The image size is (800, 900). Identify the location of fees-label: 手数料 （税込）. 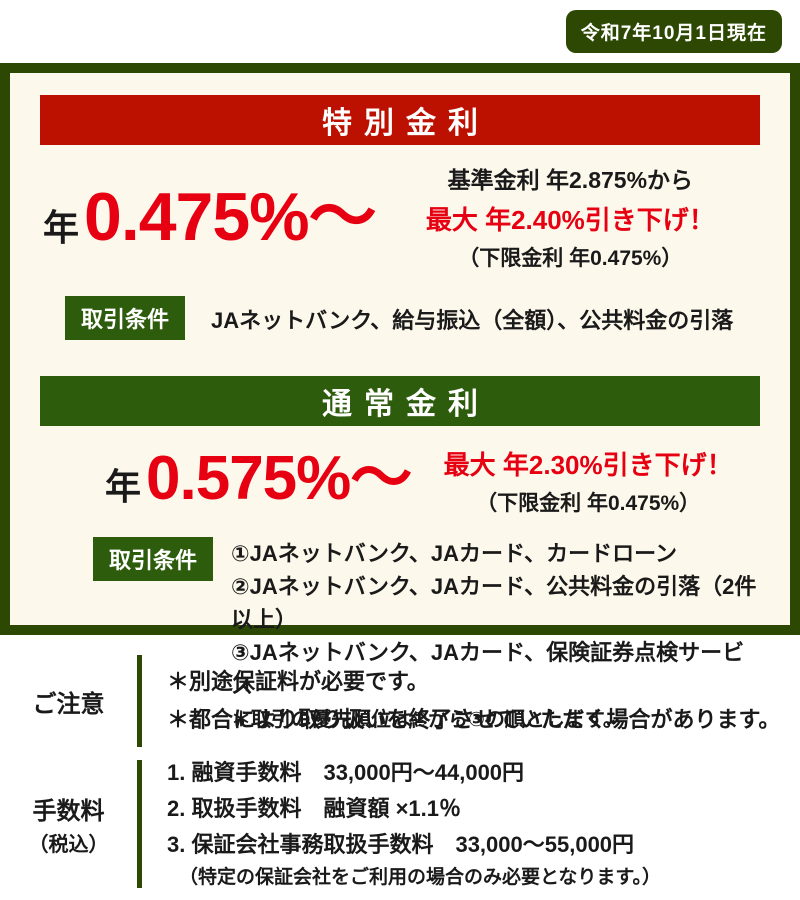
(68, 824).